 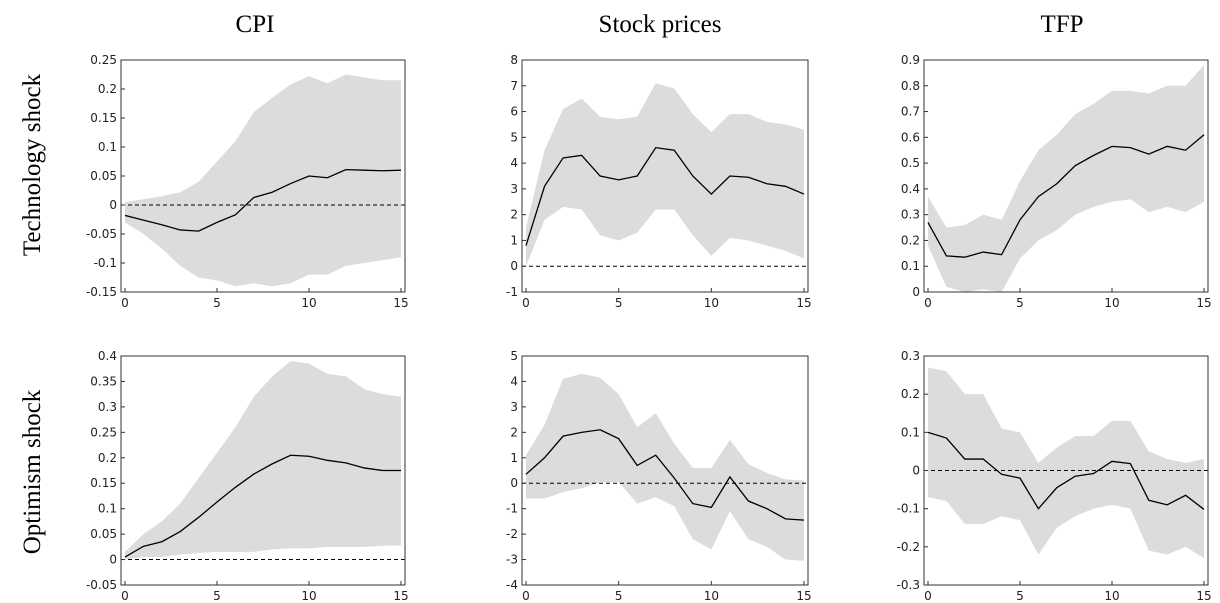 I want to click on y-tick-label: -0.2, so click(x=908, y=547).